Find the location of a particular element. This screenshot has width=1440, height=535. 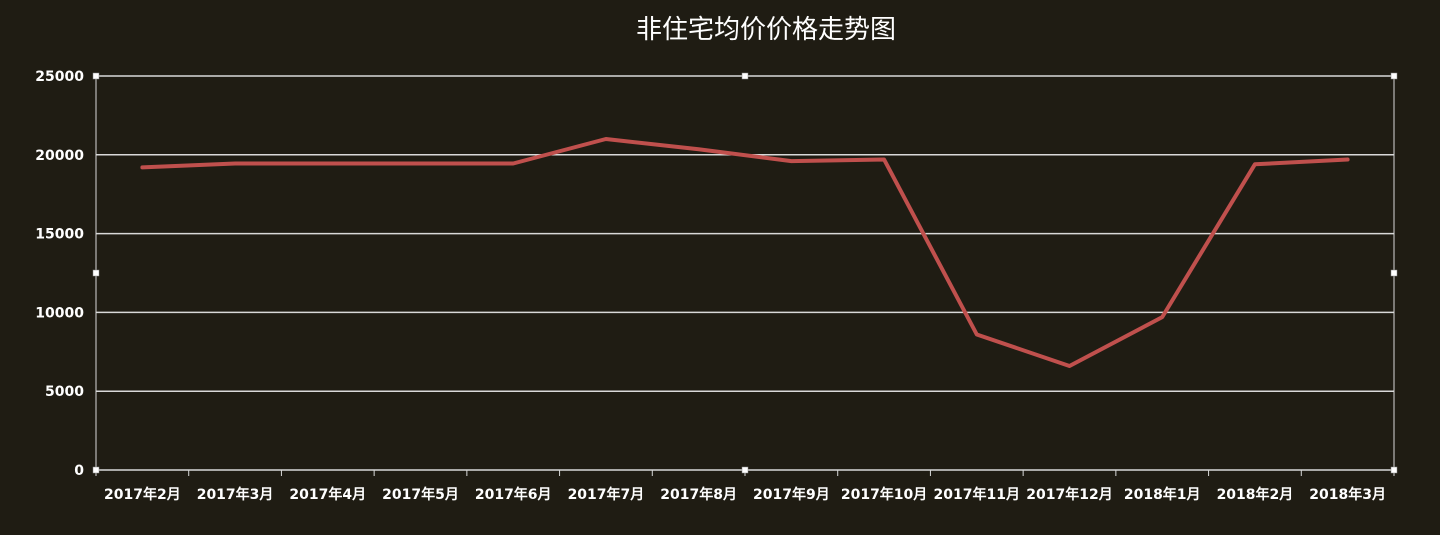

x-tick-label: 2017年3月 is located at coordinates (235, 494).